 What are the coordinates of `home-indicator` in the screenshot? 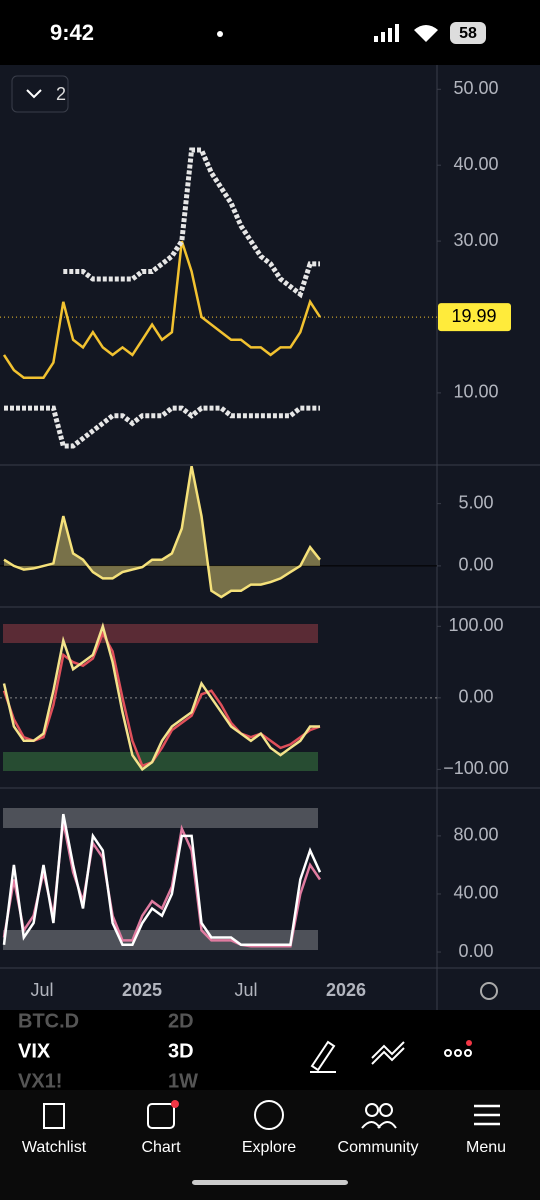 It's located at (270, 1182).